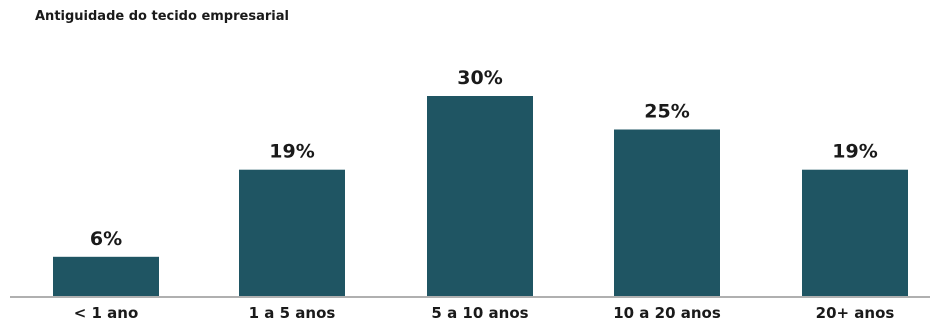 Image resolution: width=938 pixels, height=321 pixels. I want to click on x-tick-label: < 1 ano, so click(106, 312).